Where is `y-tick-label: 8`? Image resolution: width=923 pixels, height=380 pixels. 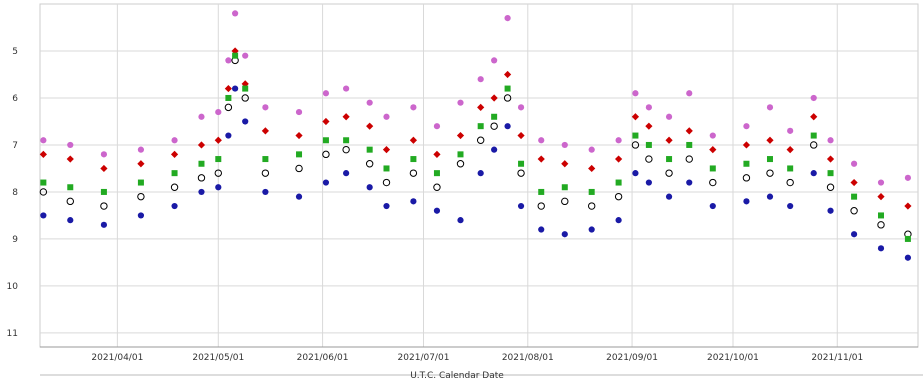 y-tick-label: 8 is located at coordinates (15, 193).